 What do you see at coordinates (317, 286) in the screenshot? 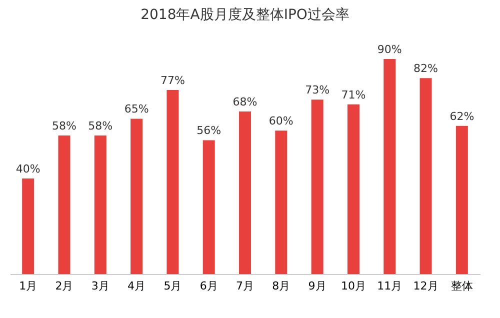
I see `x-tick-label: 9月` at bounding box center [317, 286].